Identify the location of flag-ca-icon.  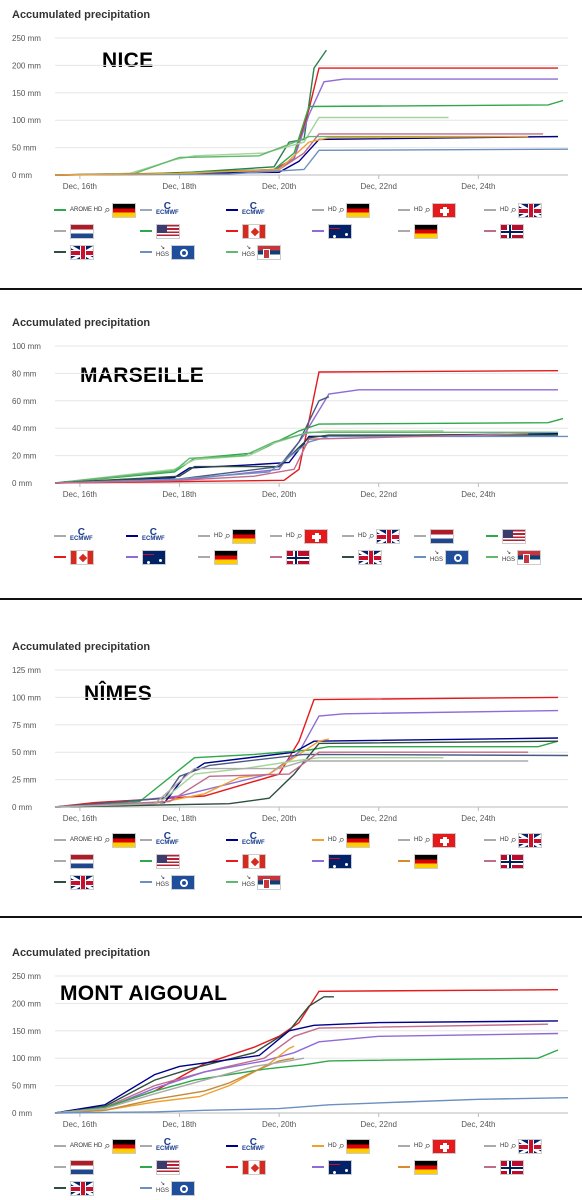
(254, 861).